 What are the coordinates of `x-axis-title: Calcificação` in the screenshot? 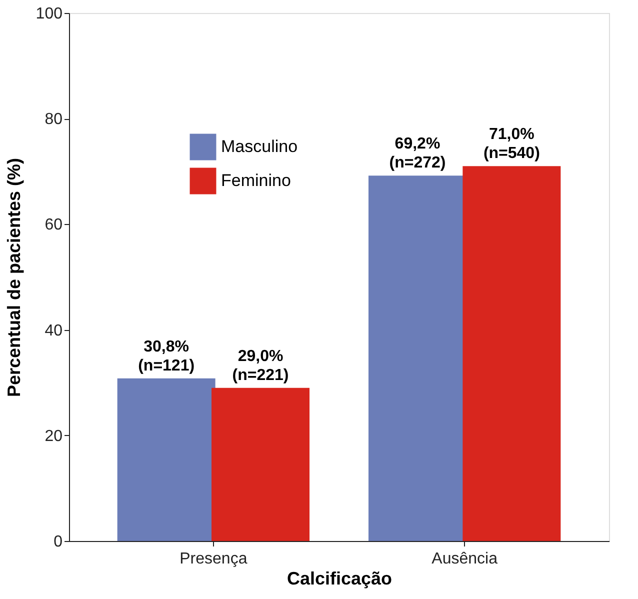 It's located at (339, 578).